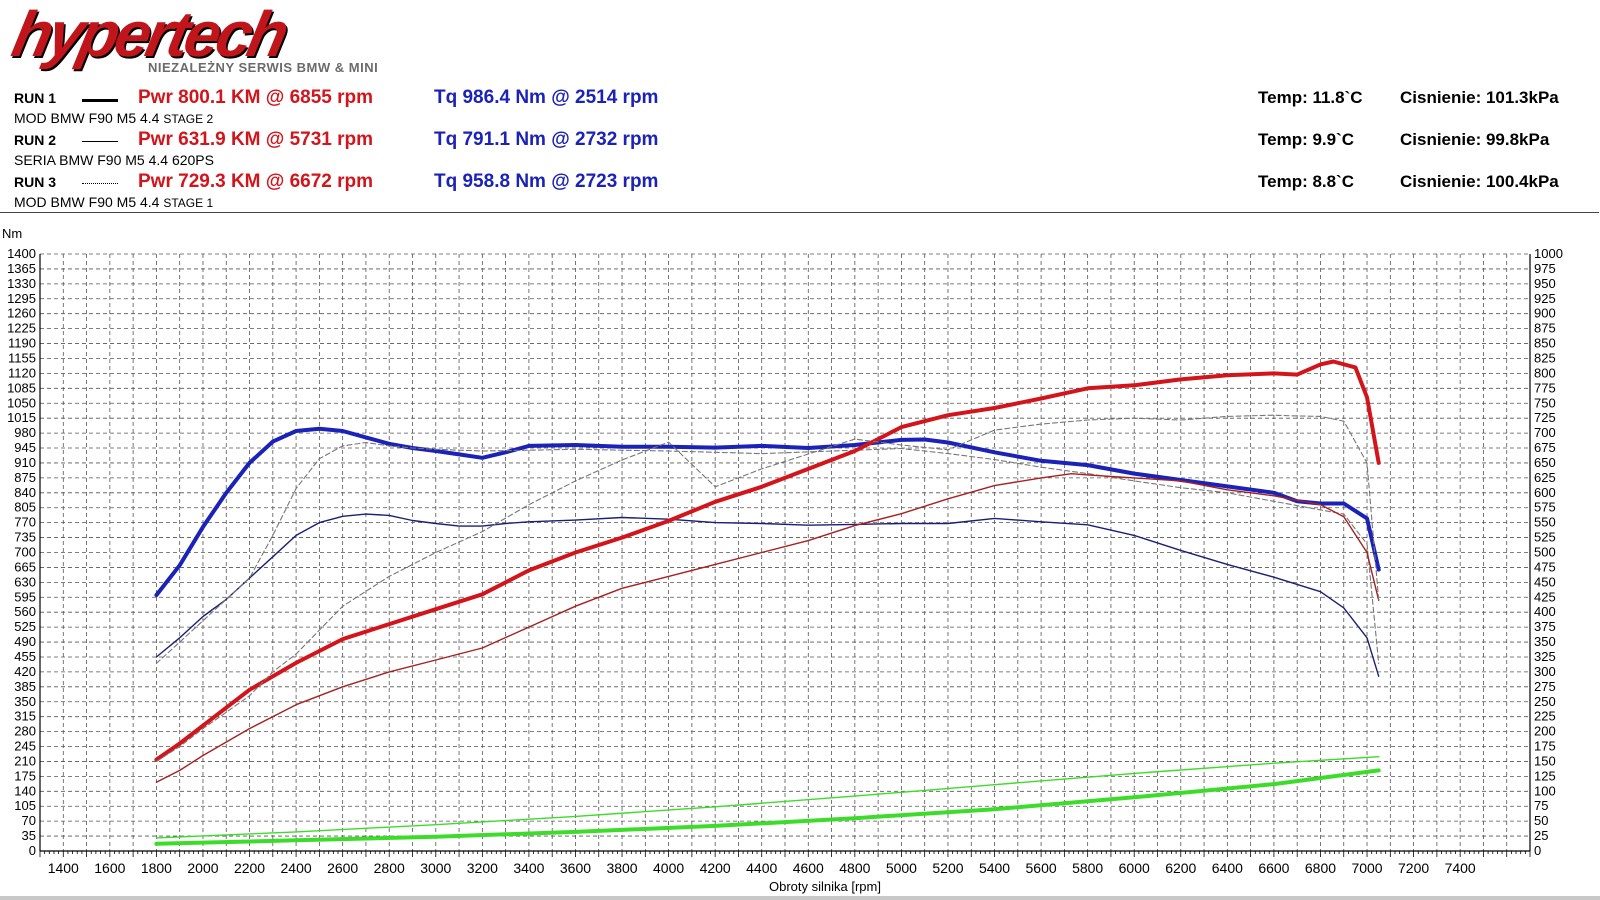 This screenshot has height=900, width=1600. I want to click on run-description: MOD BMW F90 M5 4.4 STAGE 1, so click(114, 202).